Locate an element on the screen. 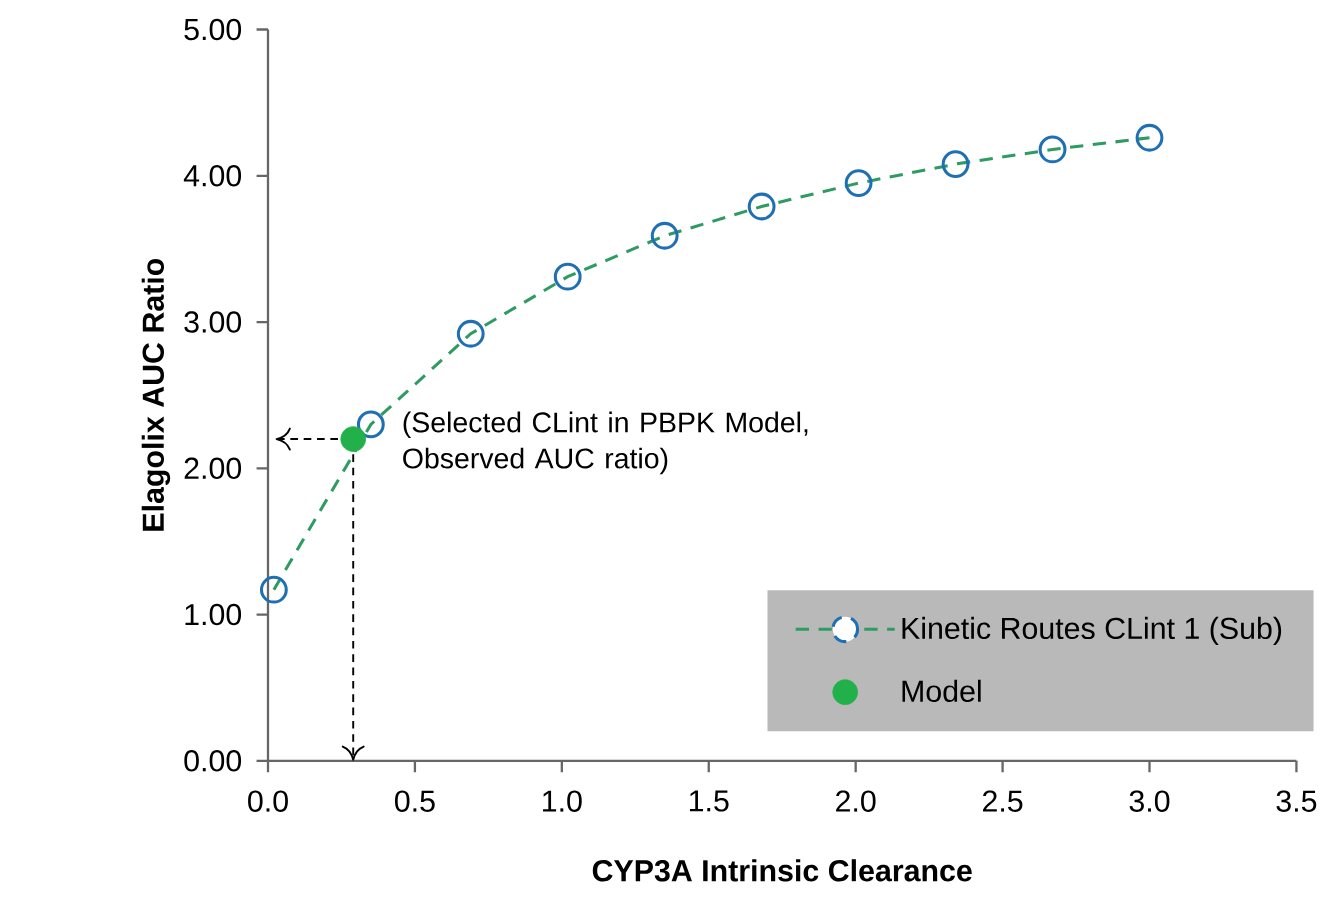 The width and height of the screenshot is (1325, 910). x-tick-label: 1.5 is located at coordinates (709, 801).